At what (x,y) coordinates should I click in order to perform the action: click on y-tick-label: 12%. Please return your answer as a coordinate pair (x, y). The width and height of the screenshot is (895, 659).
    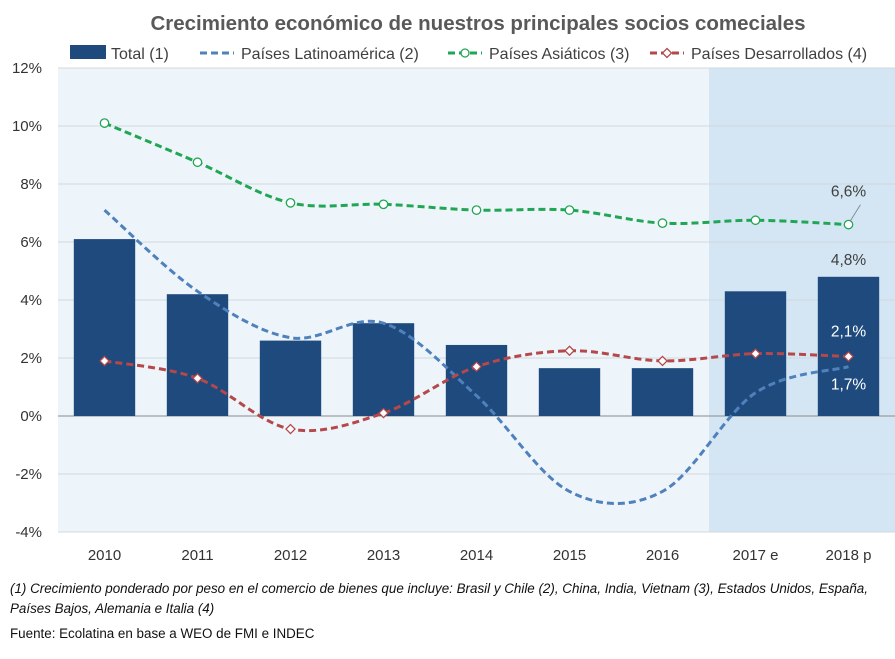
    Looking at the image, I should click on (27, 68).